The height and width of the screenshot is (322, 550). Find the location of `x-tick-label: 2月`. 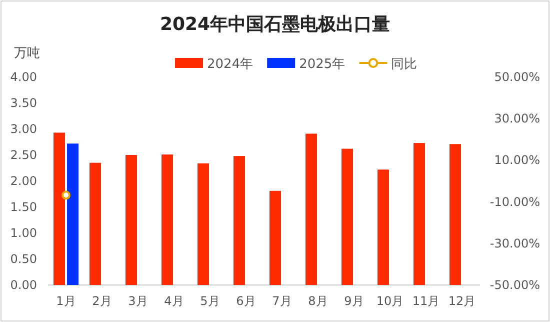

x-tick-label: 2月 is located at coordinates (102, 301).